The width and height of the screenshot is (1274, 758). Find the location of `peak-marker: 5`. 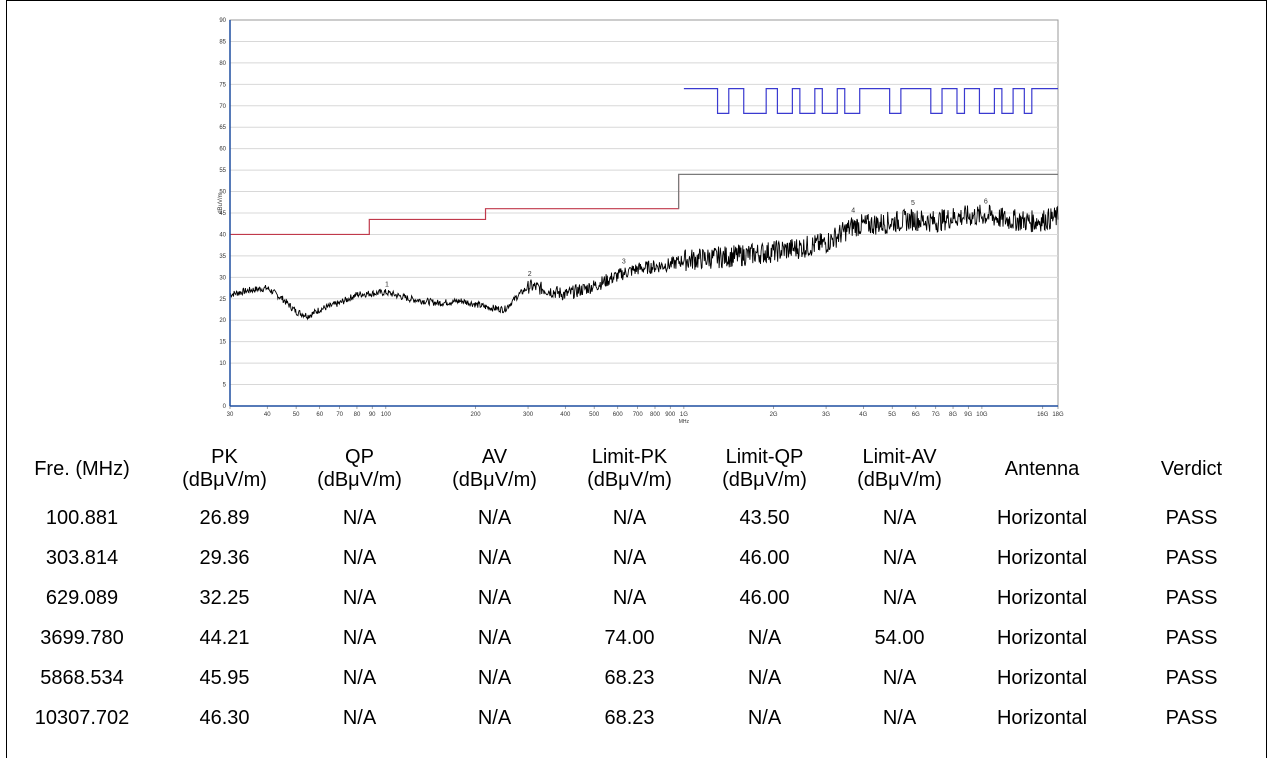

peak-marker: 5 is located at coordinates (913, 203).